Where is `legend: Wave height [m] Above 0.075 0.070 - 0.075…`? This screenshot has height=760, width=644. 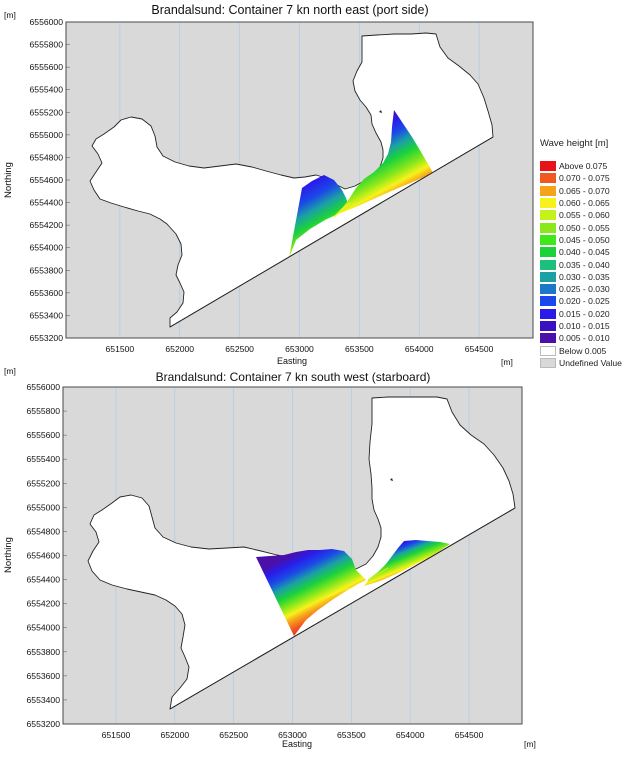
legend: Wave height [m] Above 0.075 0.070 - 0.075… is located at coordinates (592, 253).